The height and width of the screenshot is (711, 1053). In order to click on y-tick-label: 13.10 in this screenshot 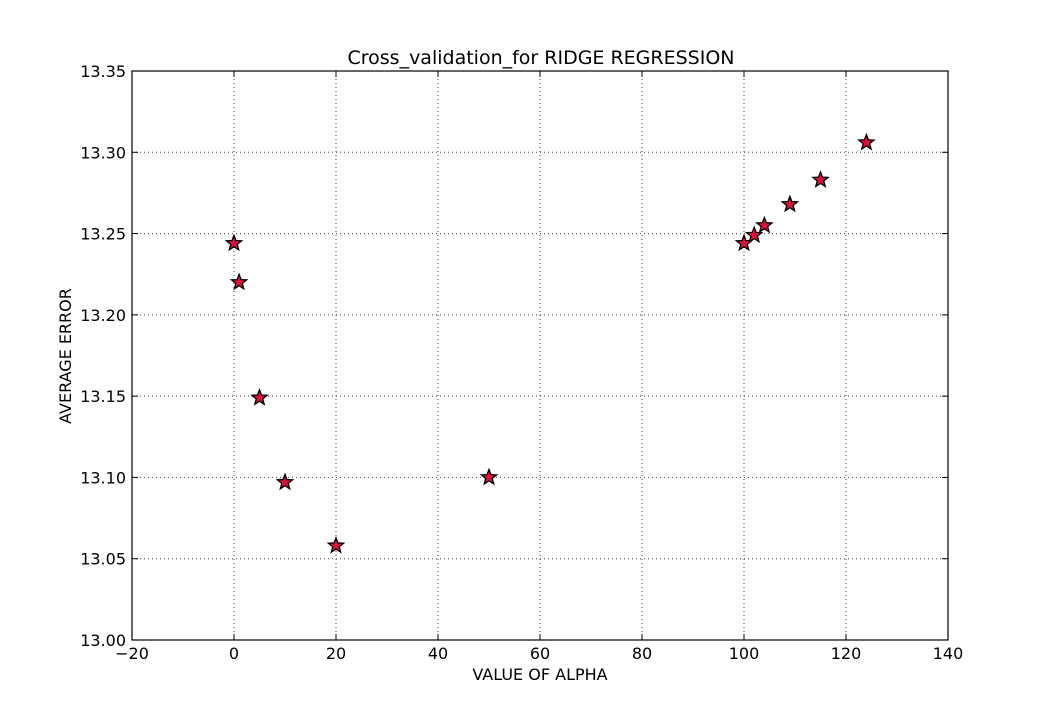, I will do `click(103, 477)`.